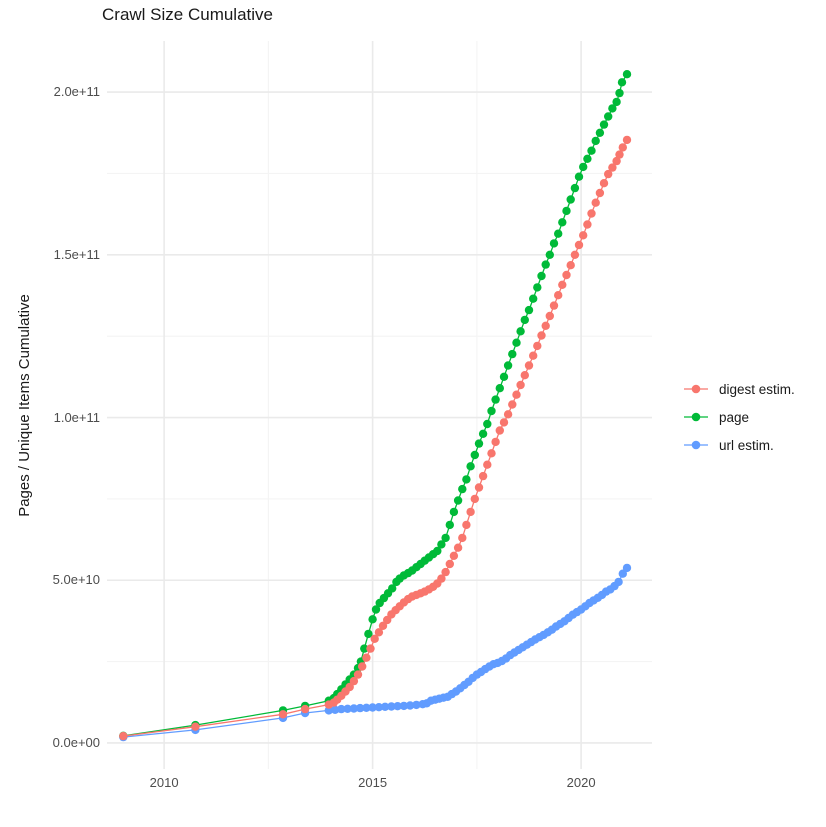  I want to click on legend: digest estim. page url estim., so click(739, 417).